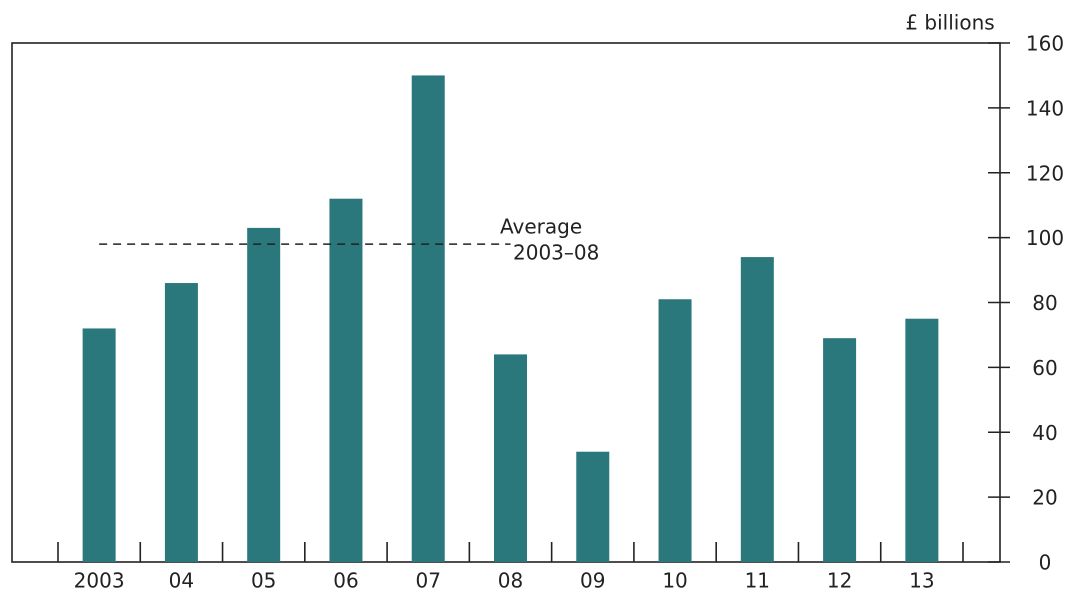  Describe the element at coordinates (556, 253) in the screenshot. I see `average-label: 2003–08` at that location.